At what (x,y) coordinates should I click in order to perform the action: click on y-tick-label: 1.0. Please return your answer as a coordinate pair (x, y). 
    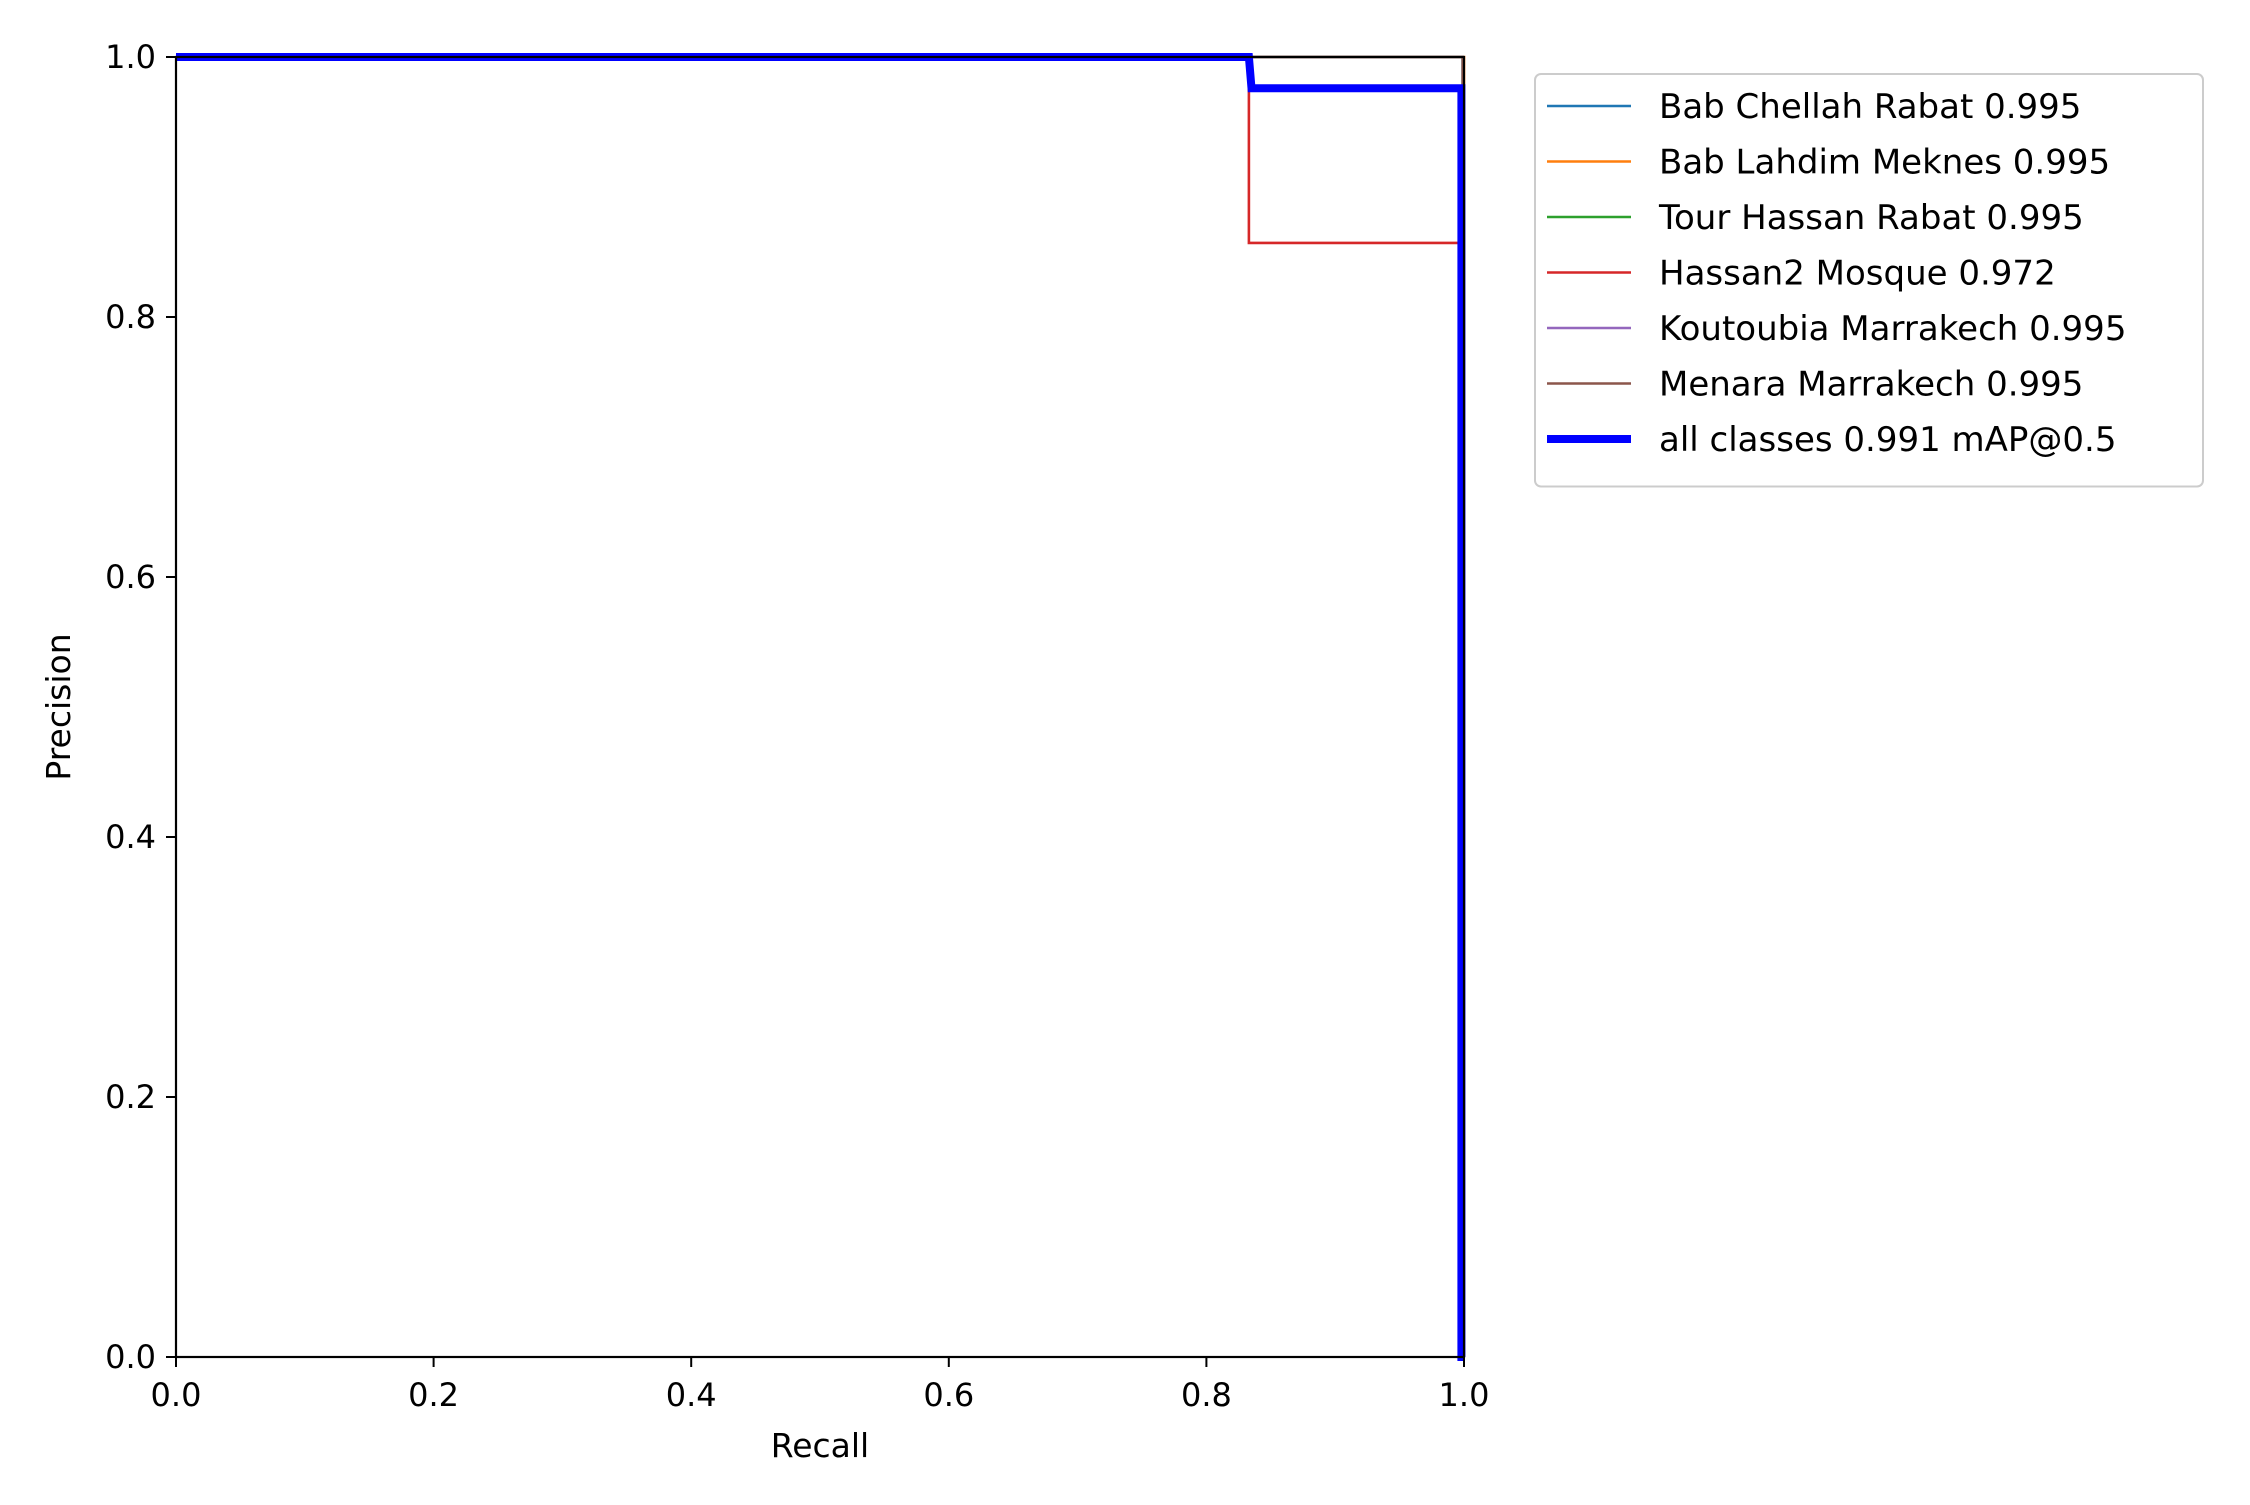
    Looking at the image, I should click on (130, 57).